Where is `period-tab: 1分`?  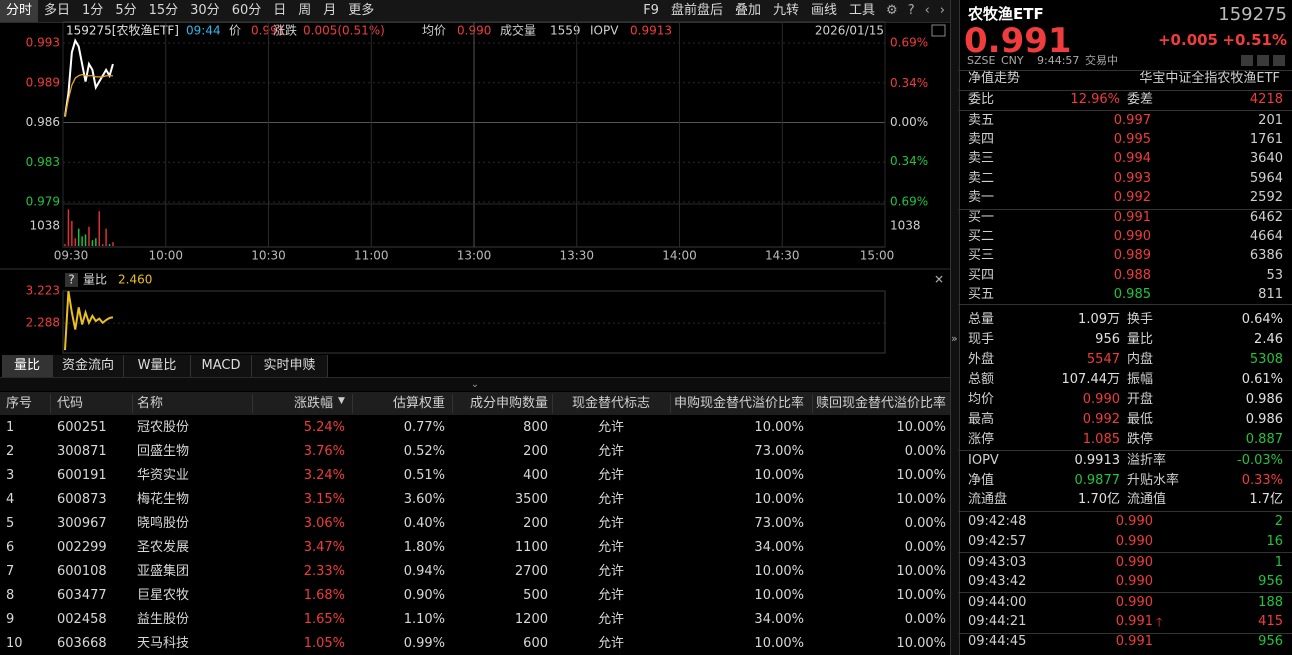 period-tab: 1分 is located at coordinates (93, 10).